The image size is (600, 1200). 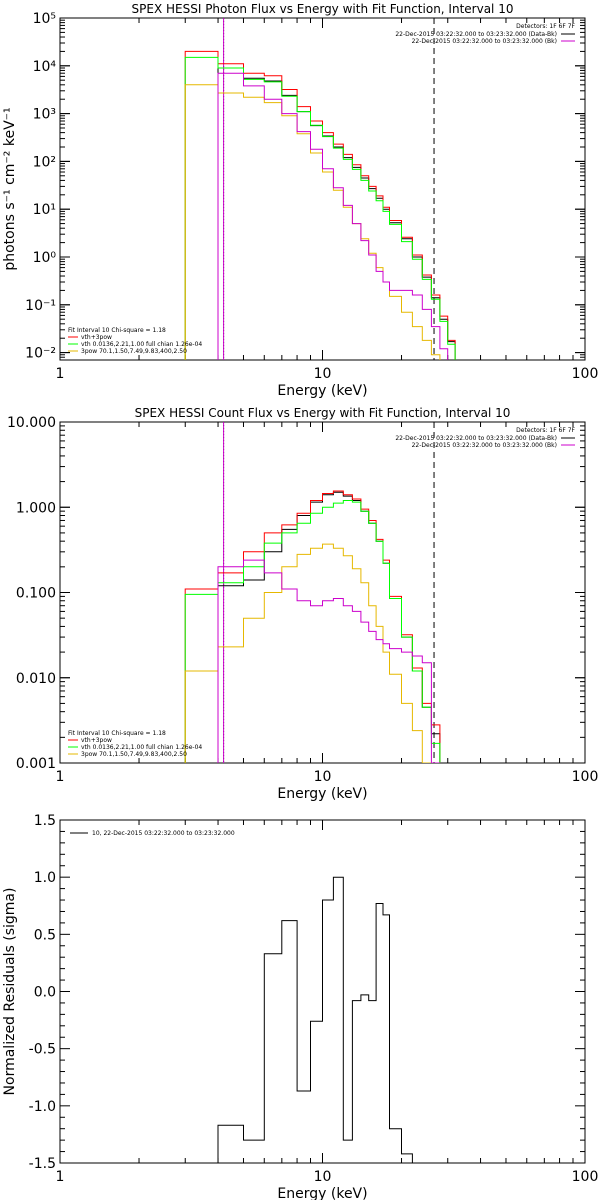 I want to click on y-tick-label: -0.5, so click(x=42, y=1050).